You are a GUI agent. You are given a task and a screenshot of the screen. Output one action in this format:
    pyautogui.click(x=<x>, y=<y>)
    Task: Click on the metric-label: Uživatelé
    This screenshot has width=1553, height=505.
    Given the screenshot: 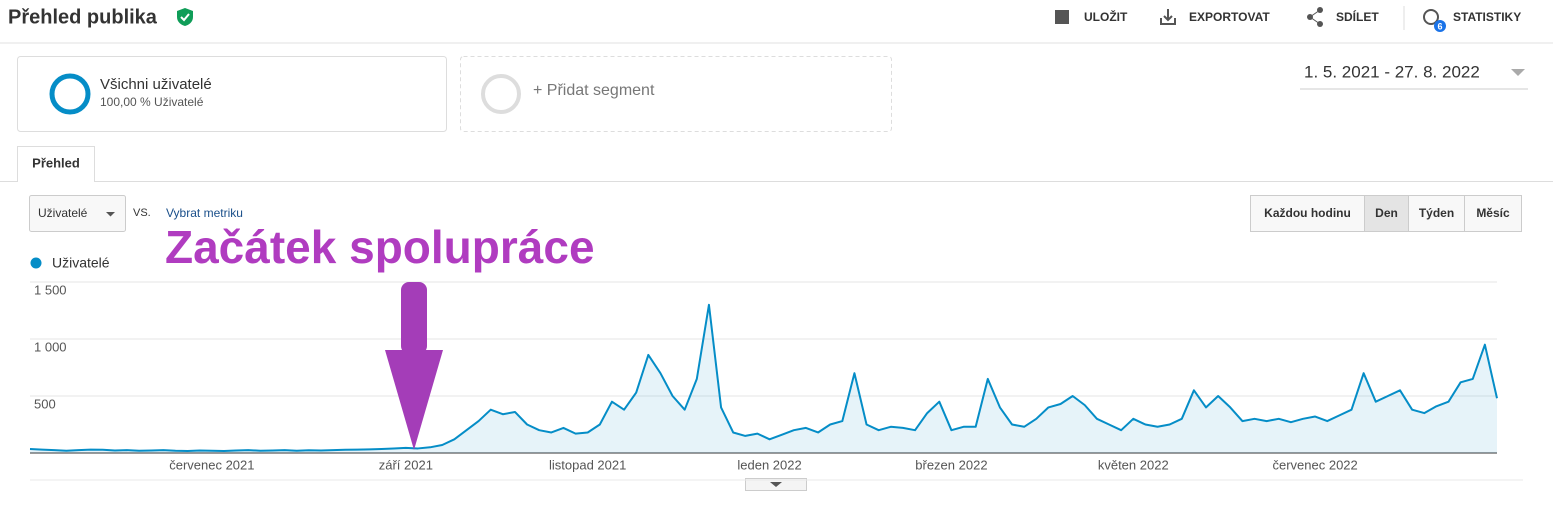 What is the action you would take?
    pyautogui.click(x=63, y=213)
    